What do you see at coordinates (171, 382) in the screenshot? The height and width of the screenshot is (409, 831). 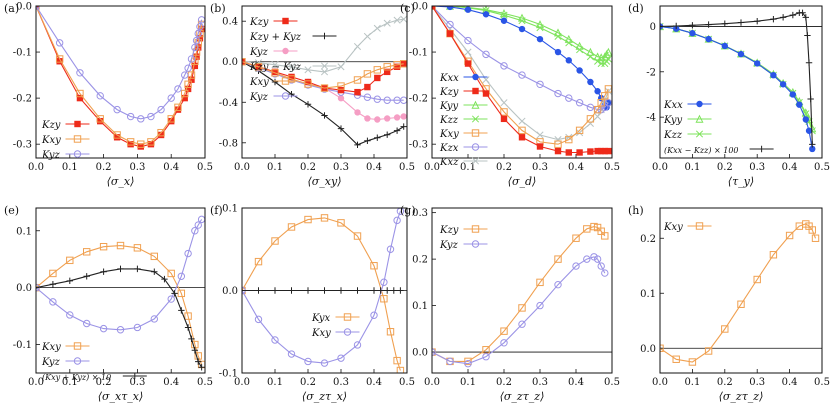 I see `x-tick-label: 0.4` at bounding box center [171, 382].